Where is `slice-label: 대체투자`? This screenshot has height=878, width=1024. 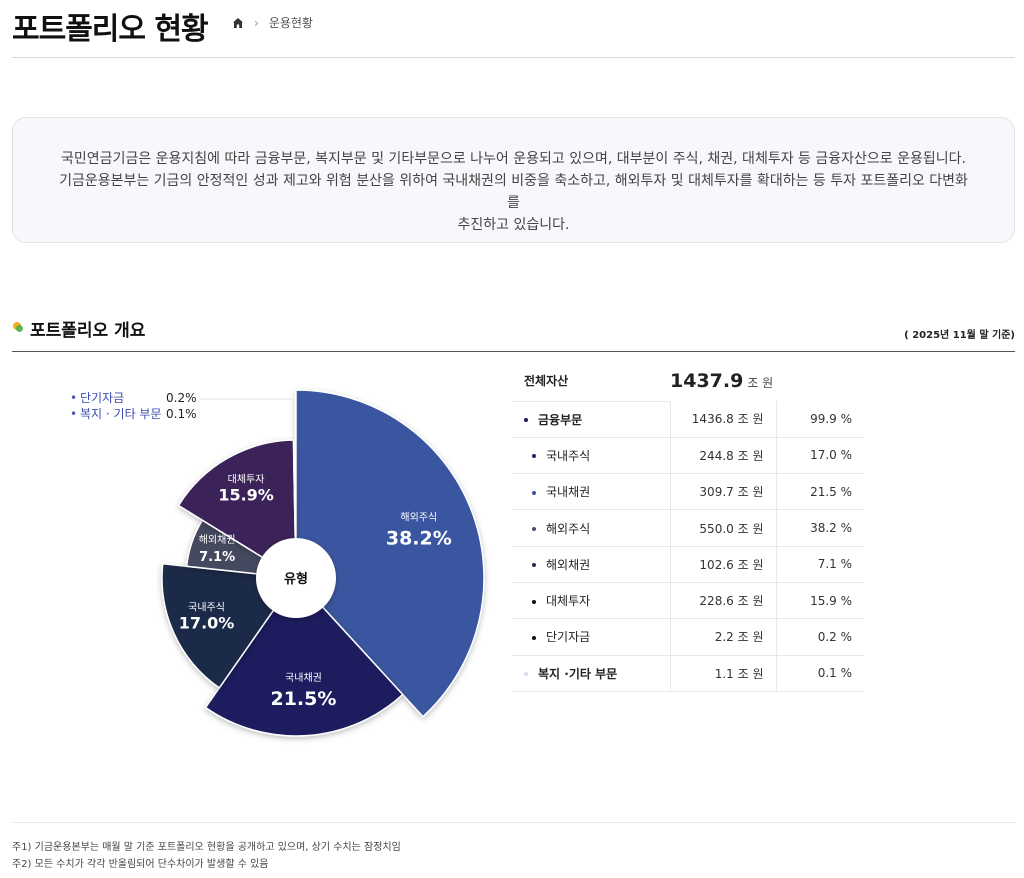 slice-label: 대체투자 is located at coordinates (246, 479).